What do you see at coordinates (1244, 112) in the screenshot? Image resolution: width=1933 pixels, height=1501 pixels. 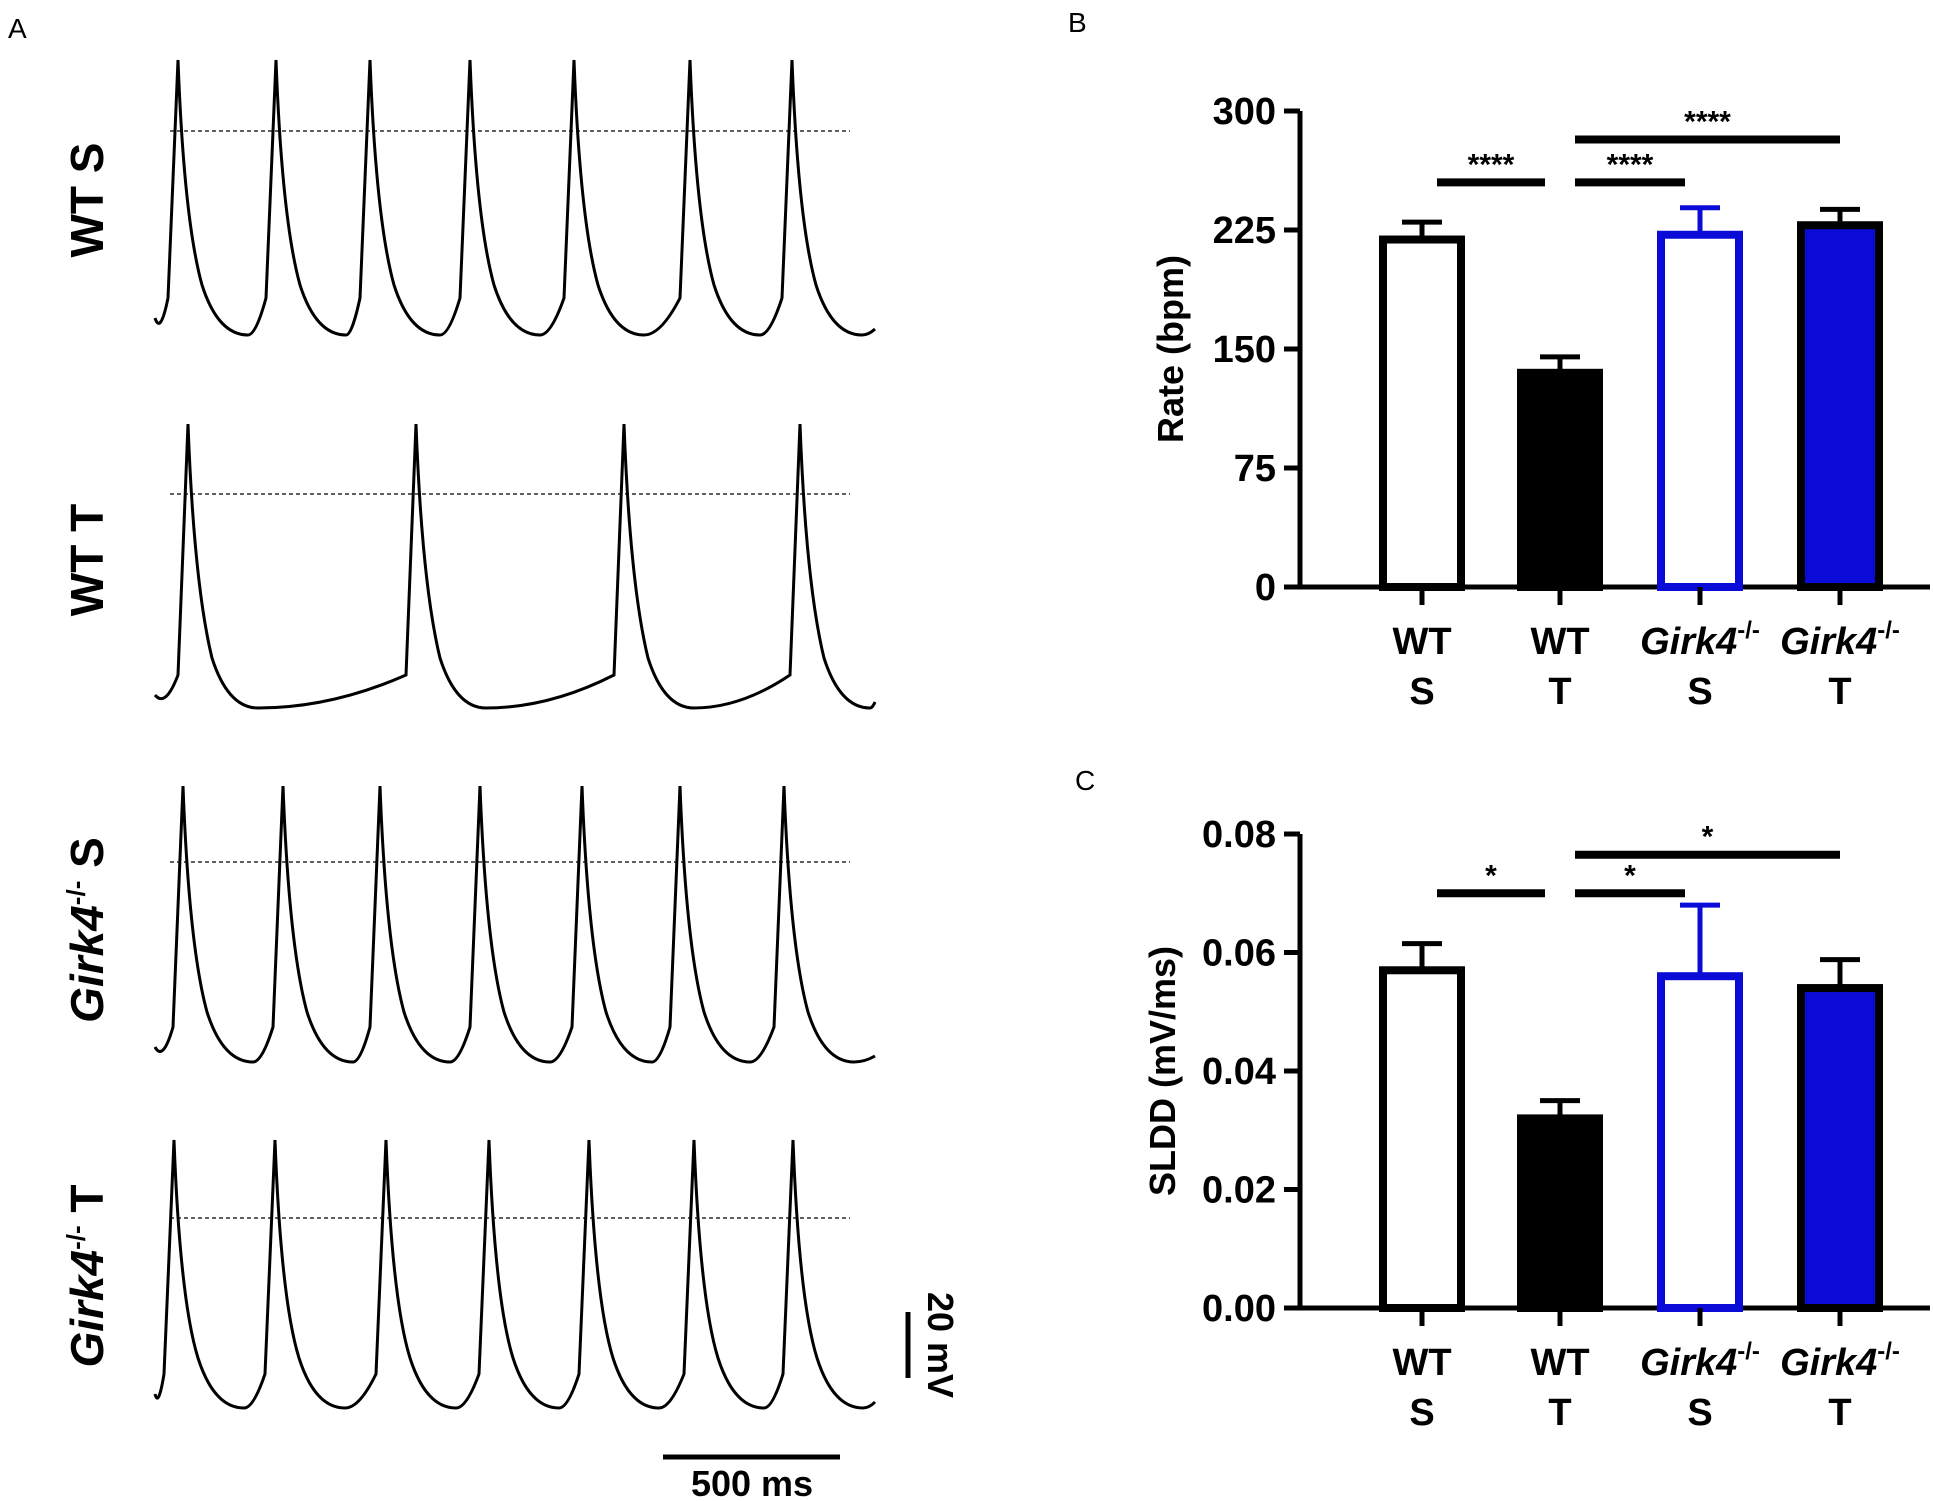 I see `y-tick-label: 300` at bounding box center [1244, 112].